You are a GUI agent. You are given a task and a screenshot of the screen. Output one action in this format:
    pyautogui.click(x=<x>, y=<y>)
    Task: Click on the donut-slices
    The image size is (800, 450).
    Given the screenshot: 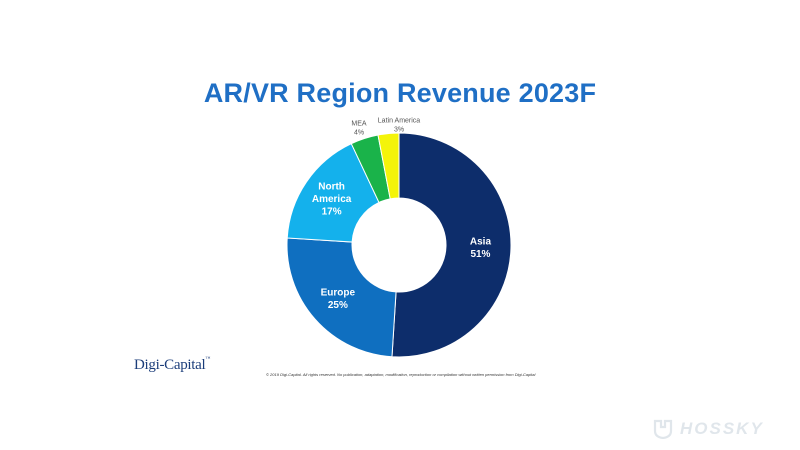 What is the action you would take?
    pyautogui.click(x=399, y=245)
    